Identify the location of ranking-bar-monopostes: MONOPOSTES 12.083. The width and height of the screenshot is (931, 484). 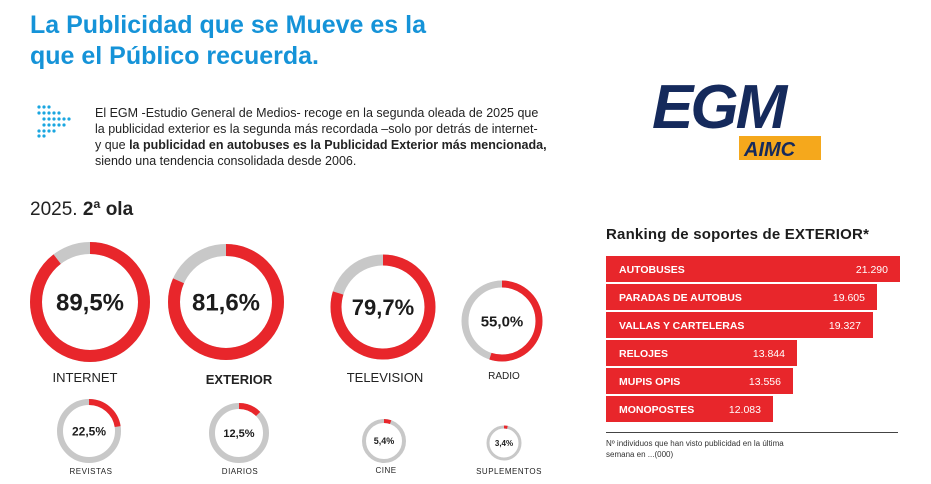
(689, 409).